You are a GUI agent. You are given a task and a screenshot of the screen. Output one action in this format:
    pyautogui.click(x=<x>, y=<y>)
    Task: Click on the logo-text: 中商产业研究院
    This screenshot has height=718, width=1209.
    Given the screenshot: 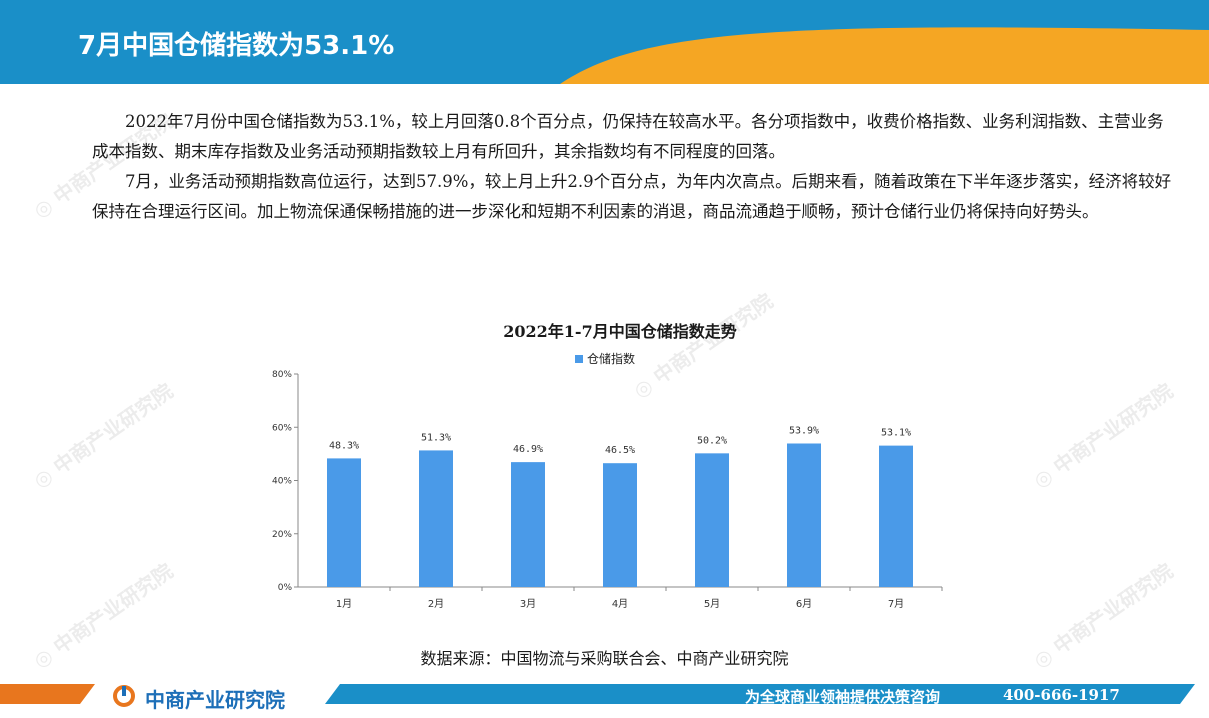 What is the action you would take?
    pyautogui.click(x=215, y=700)
    